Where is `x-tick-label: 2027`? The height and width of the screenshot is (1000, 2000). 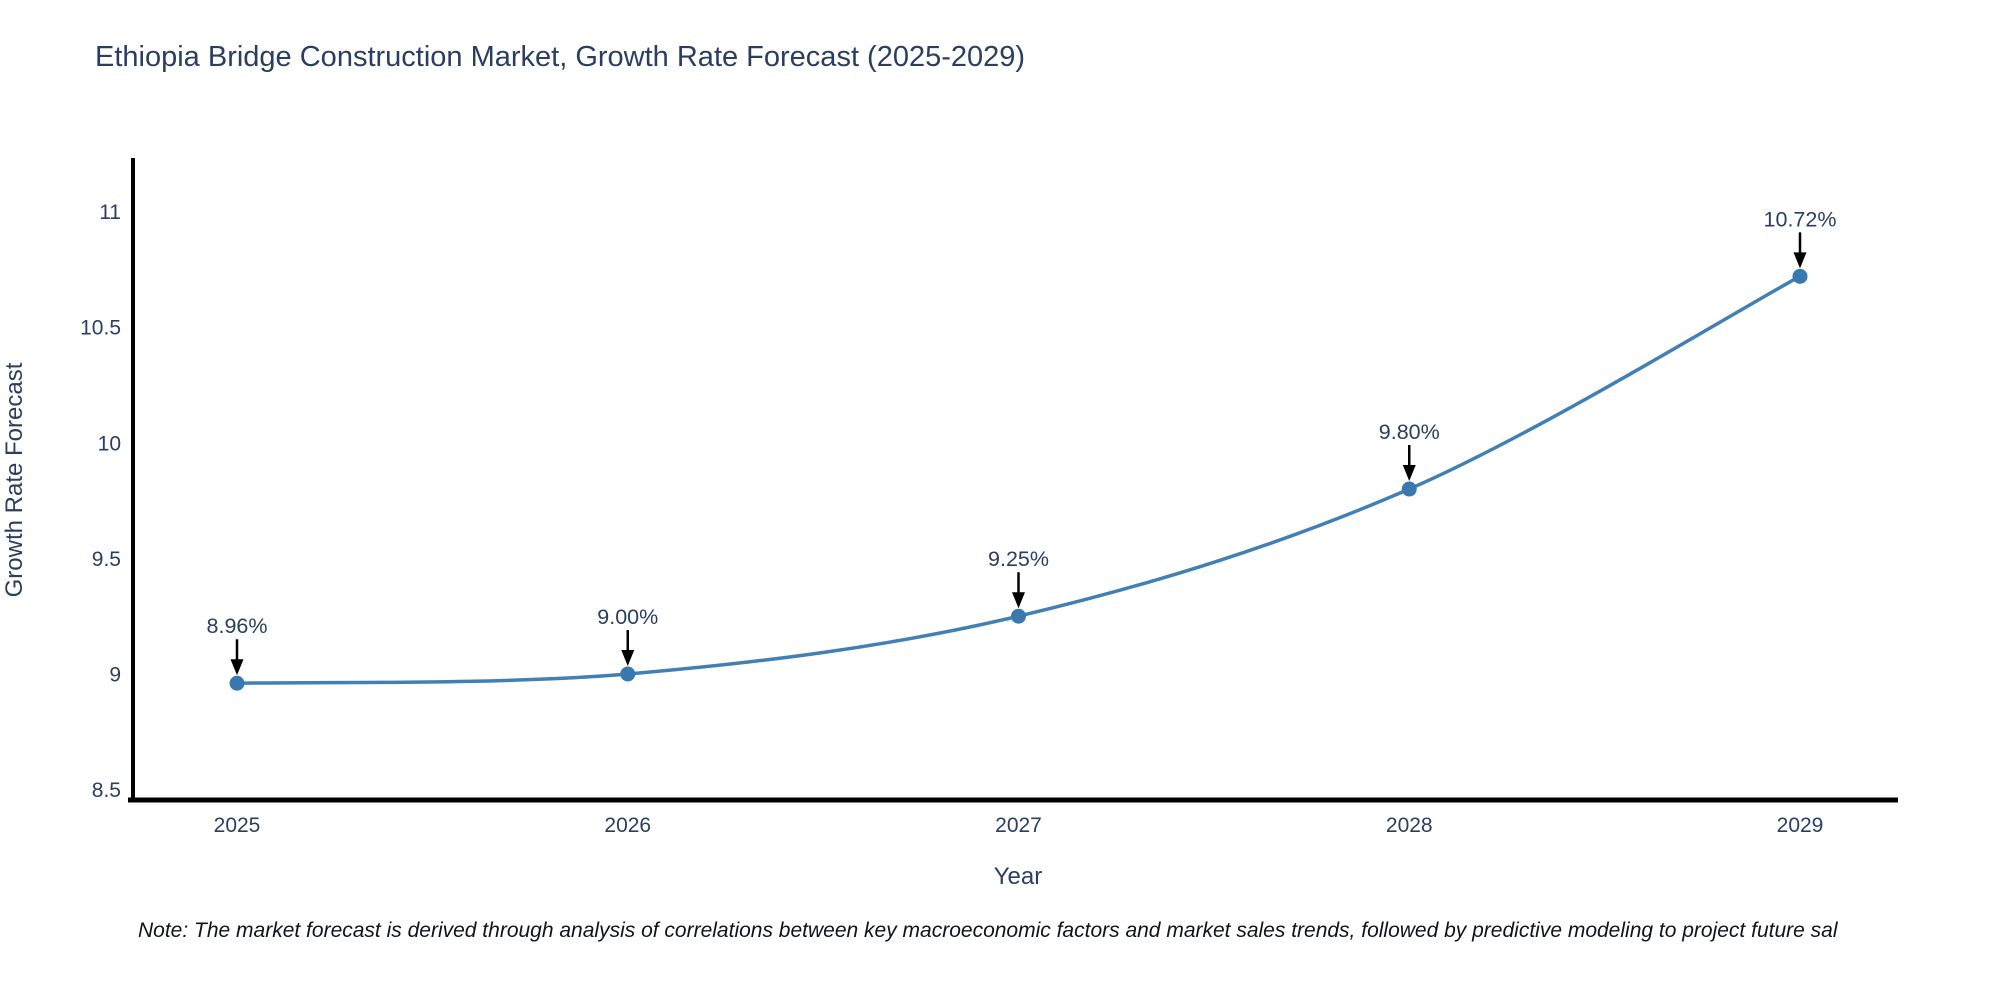 x-tick-label: 2027 is located at coordinates (1018, 825).